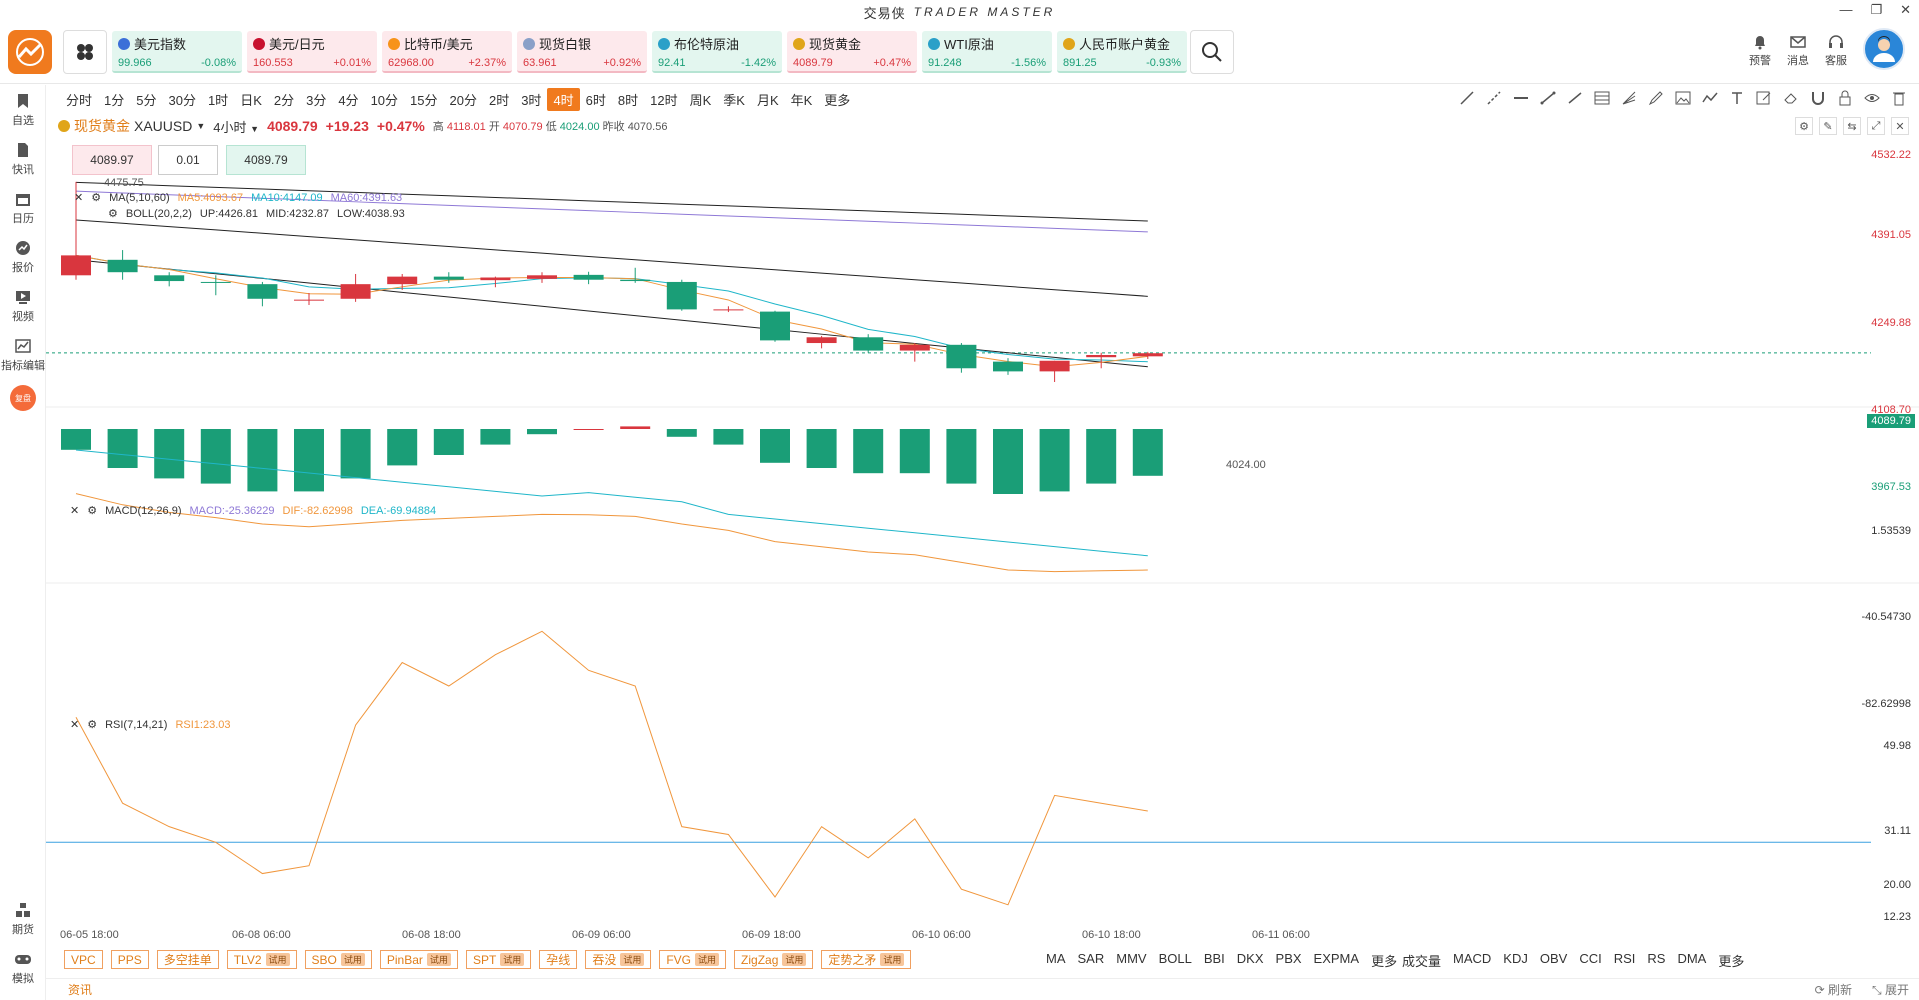 The width and height of the screenshot is (1919, 1000). I want to click on sell-button: 4089.97, so click(112, 160).